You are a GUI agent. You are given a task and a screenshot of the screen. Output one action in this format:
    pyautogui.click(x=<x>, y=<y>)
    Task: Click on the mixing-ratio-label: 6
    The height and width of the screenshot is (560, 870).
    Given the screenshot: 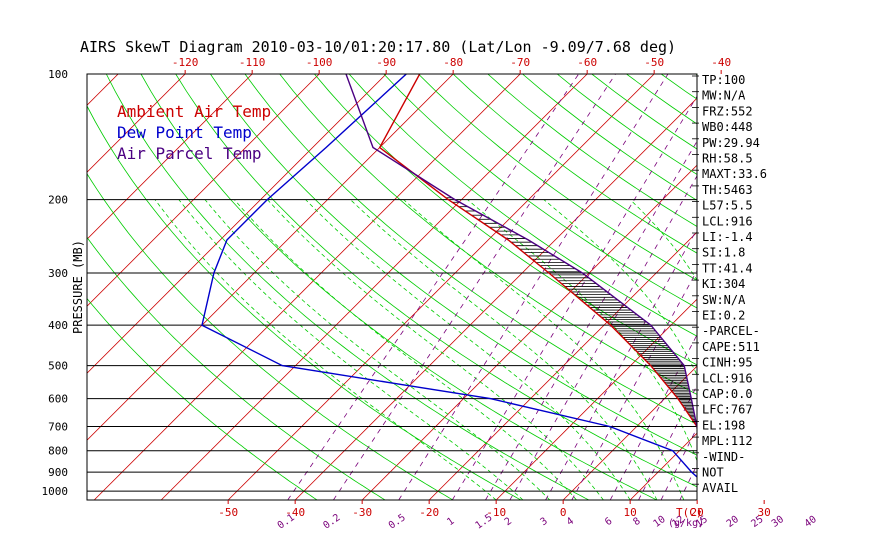 What is the action you would take?
    pyautogui.click(x=608, y=522)
    